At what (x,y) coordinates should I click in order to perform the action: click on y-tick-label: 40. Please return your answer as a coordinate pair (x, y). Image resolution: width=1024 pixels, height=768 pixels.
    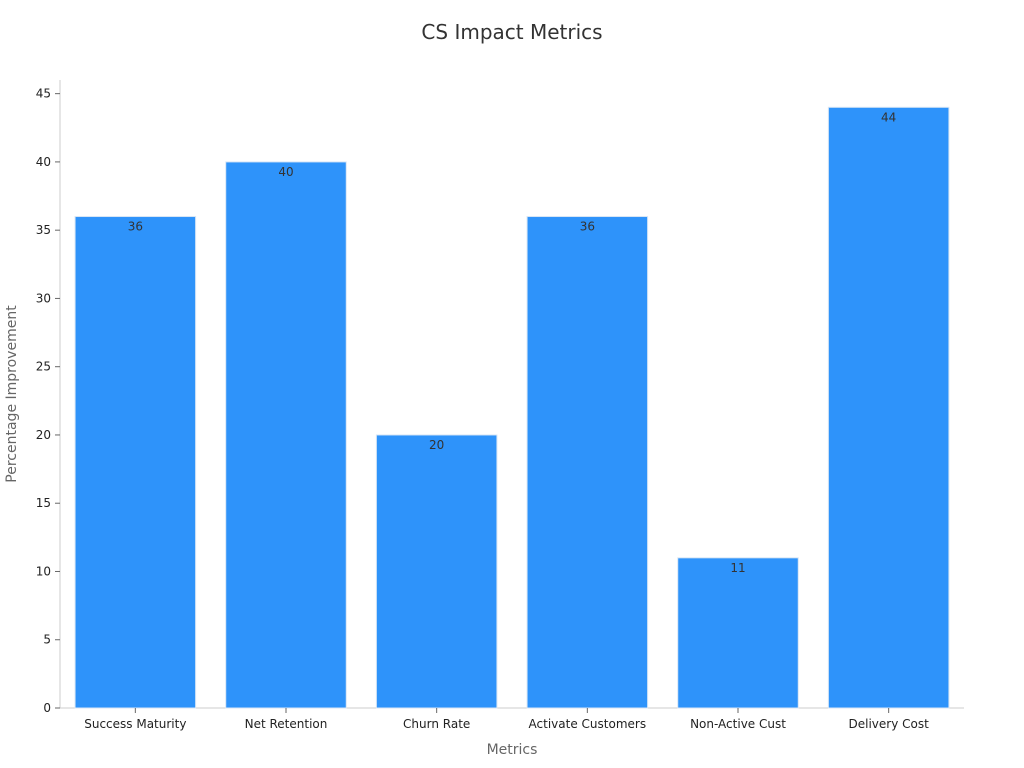
    Looking at the image, I should click on (43, 162).